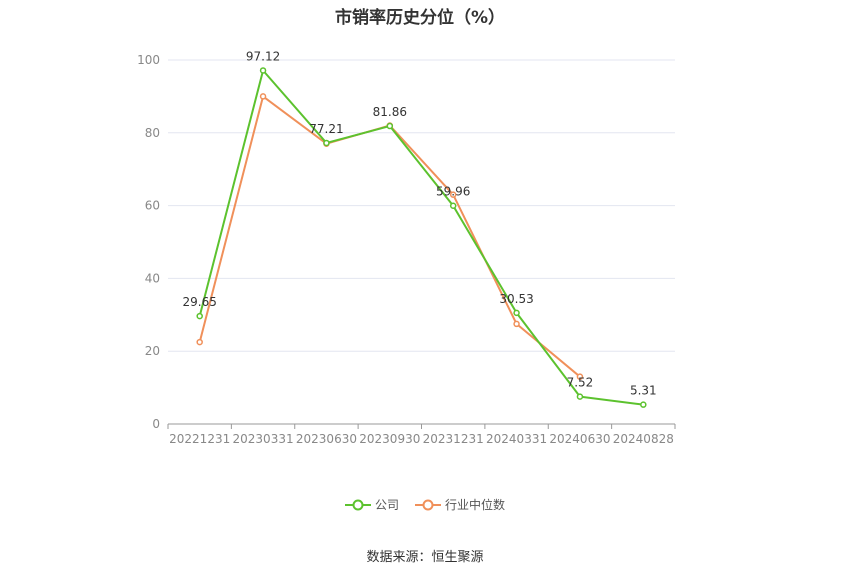 The width and height of the screenshot is (850, 575). What do you see at coordinates (420, 18) in the screenshot?
I see `chart-title: 市销率历史分位（%）` at bounding box center [420, 18].